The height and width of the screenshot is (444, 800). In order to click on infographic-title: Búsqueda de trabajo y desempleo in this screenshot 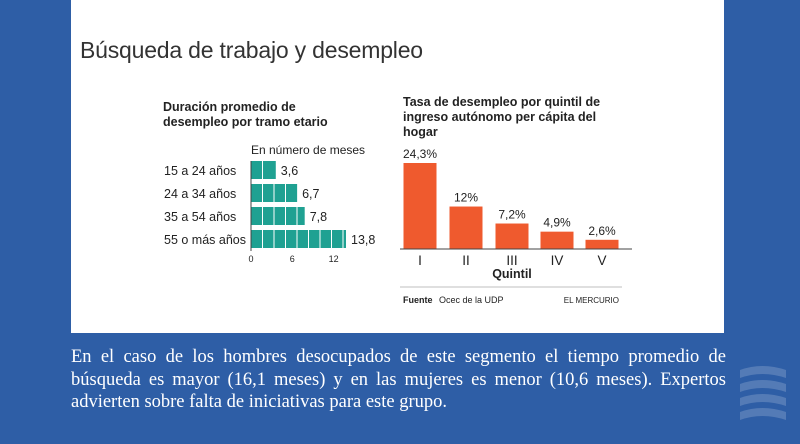, I will do `click(251, 50)`.